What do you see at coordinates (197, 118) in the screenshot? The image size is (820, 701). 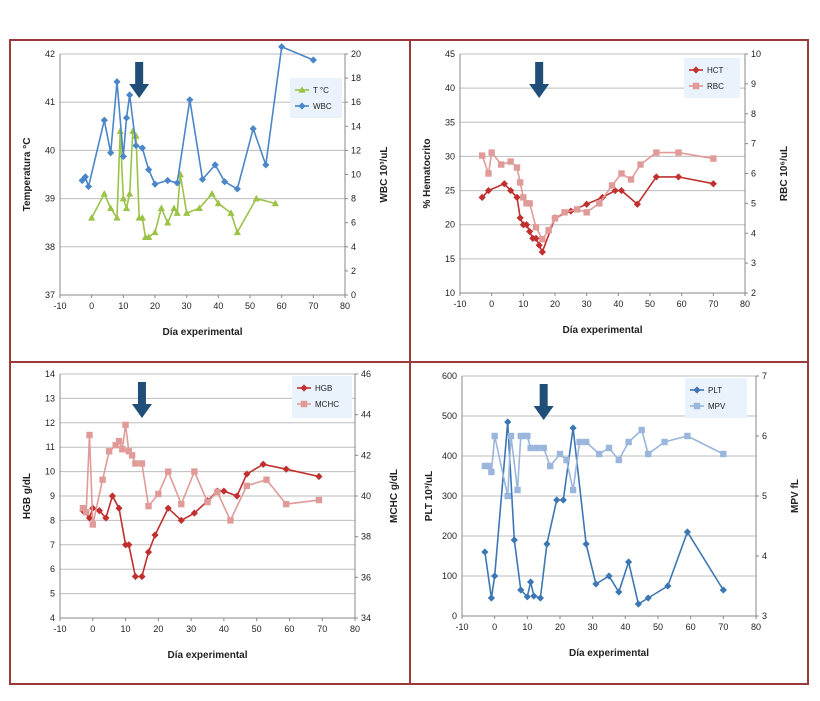 I see `series-line-wbc` at bounding box center [197, 118].